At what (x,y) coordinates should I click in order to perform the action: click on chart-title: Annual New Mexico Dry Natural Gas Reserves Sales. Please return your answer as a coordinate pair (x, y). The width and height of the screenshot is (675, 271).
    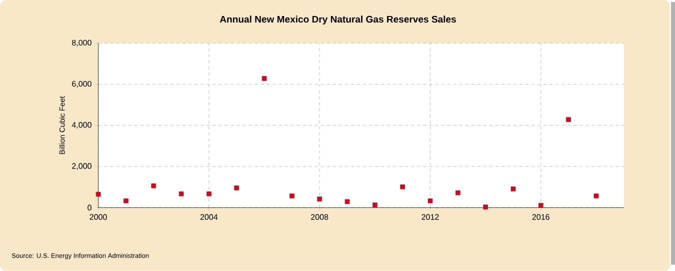
    Looking at the image, I should click on (338, 20).